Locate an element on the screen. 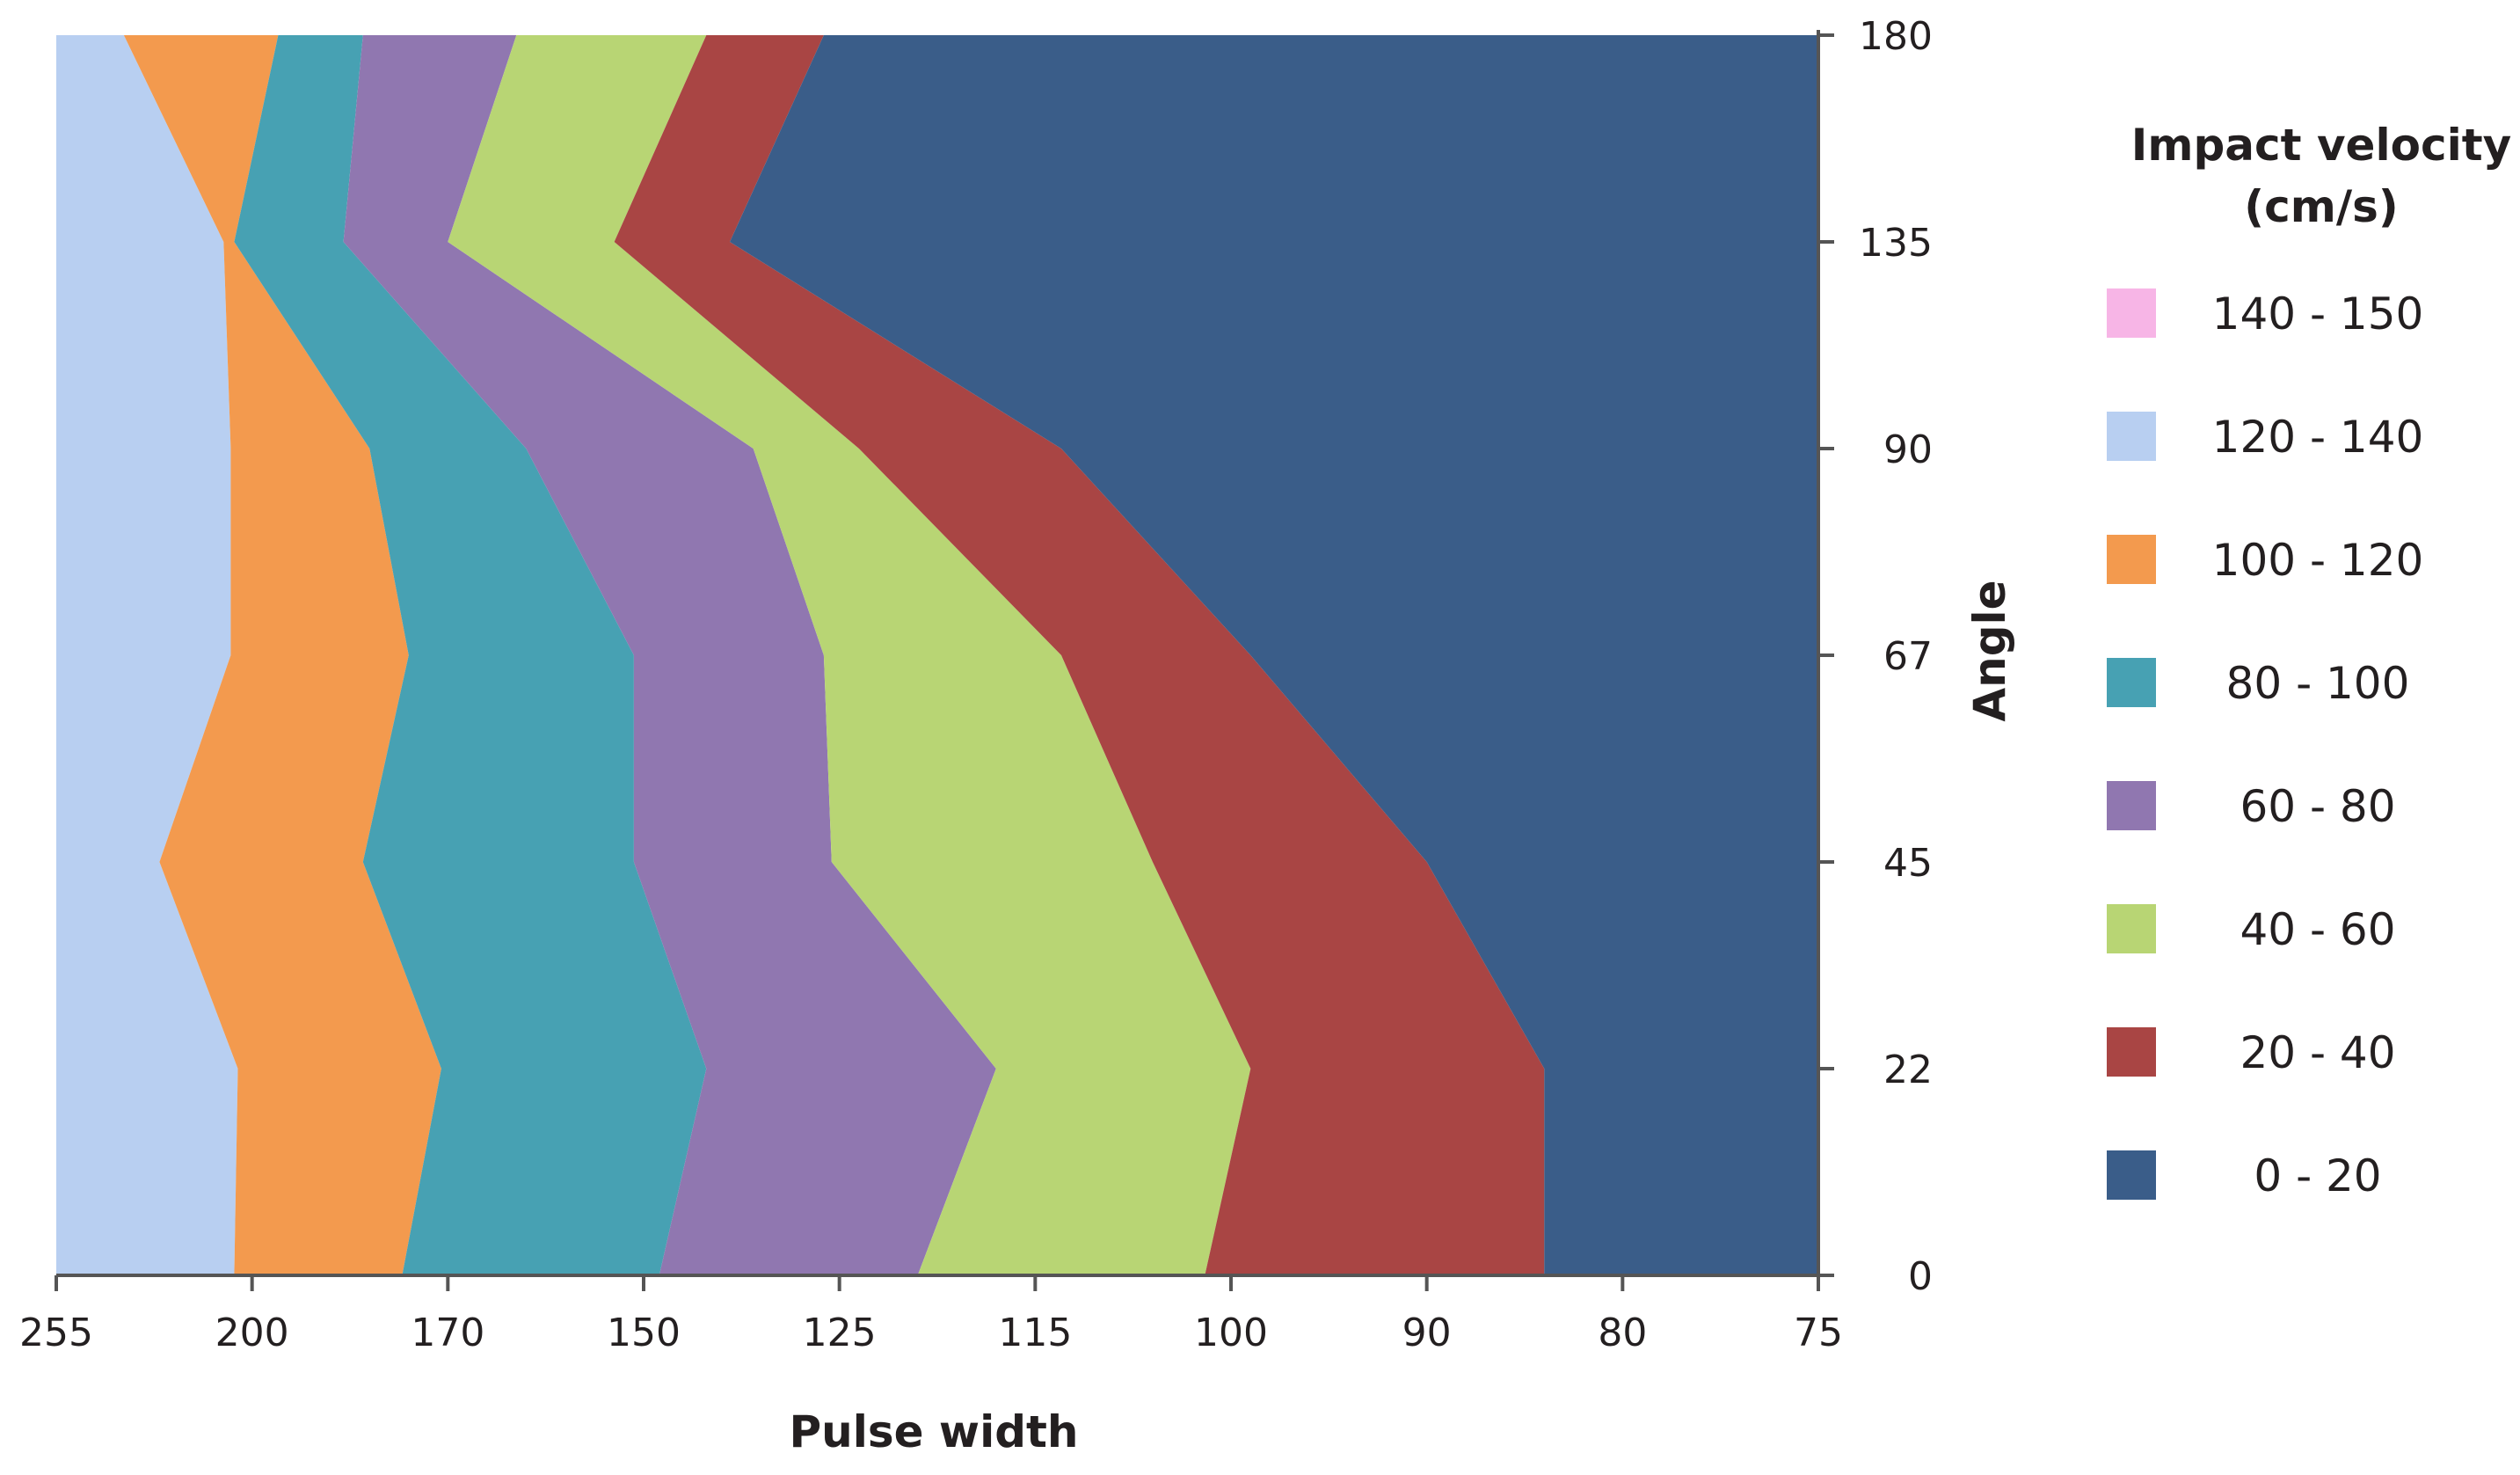  legend-label: 140 - 150 is located at coordinates (2318, 314).